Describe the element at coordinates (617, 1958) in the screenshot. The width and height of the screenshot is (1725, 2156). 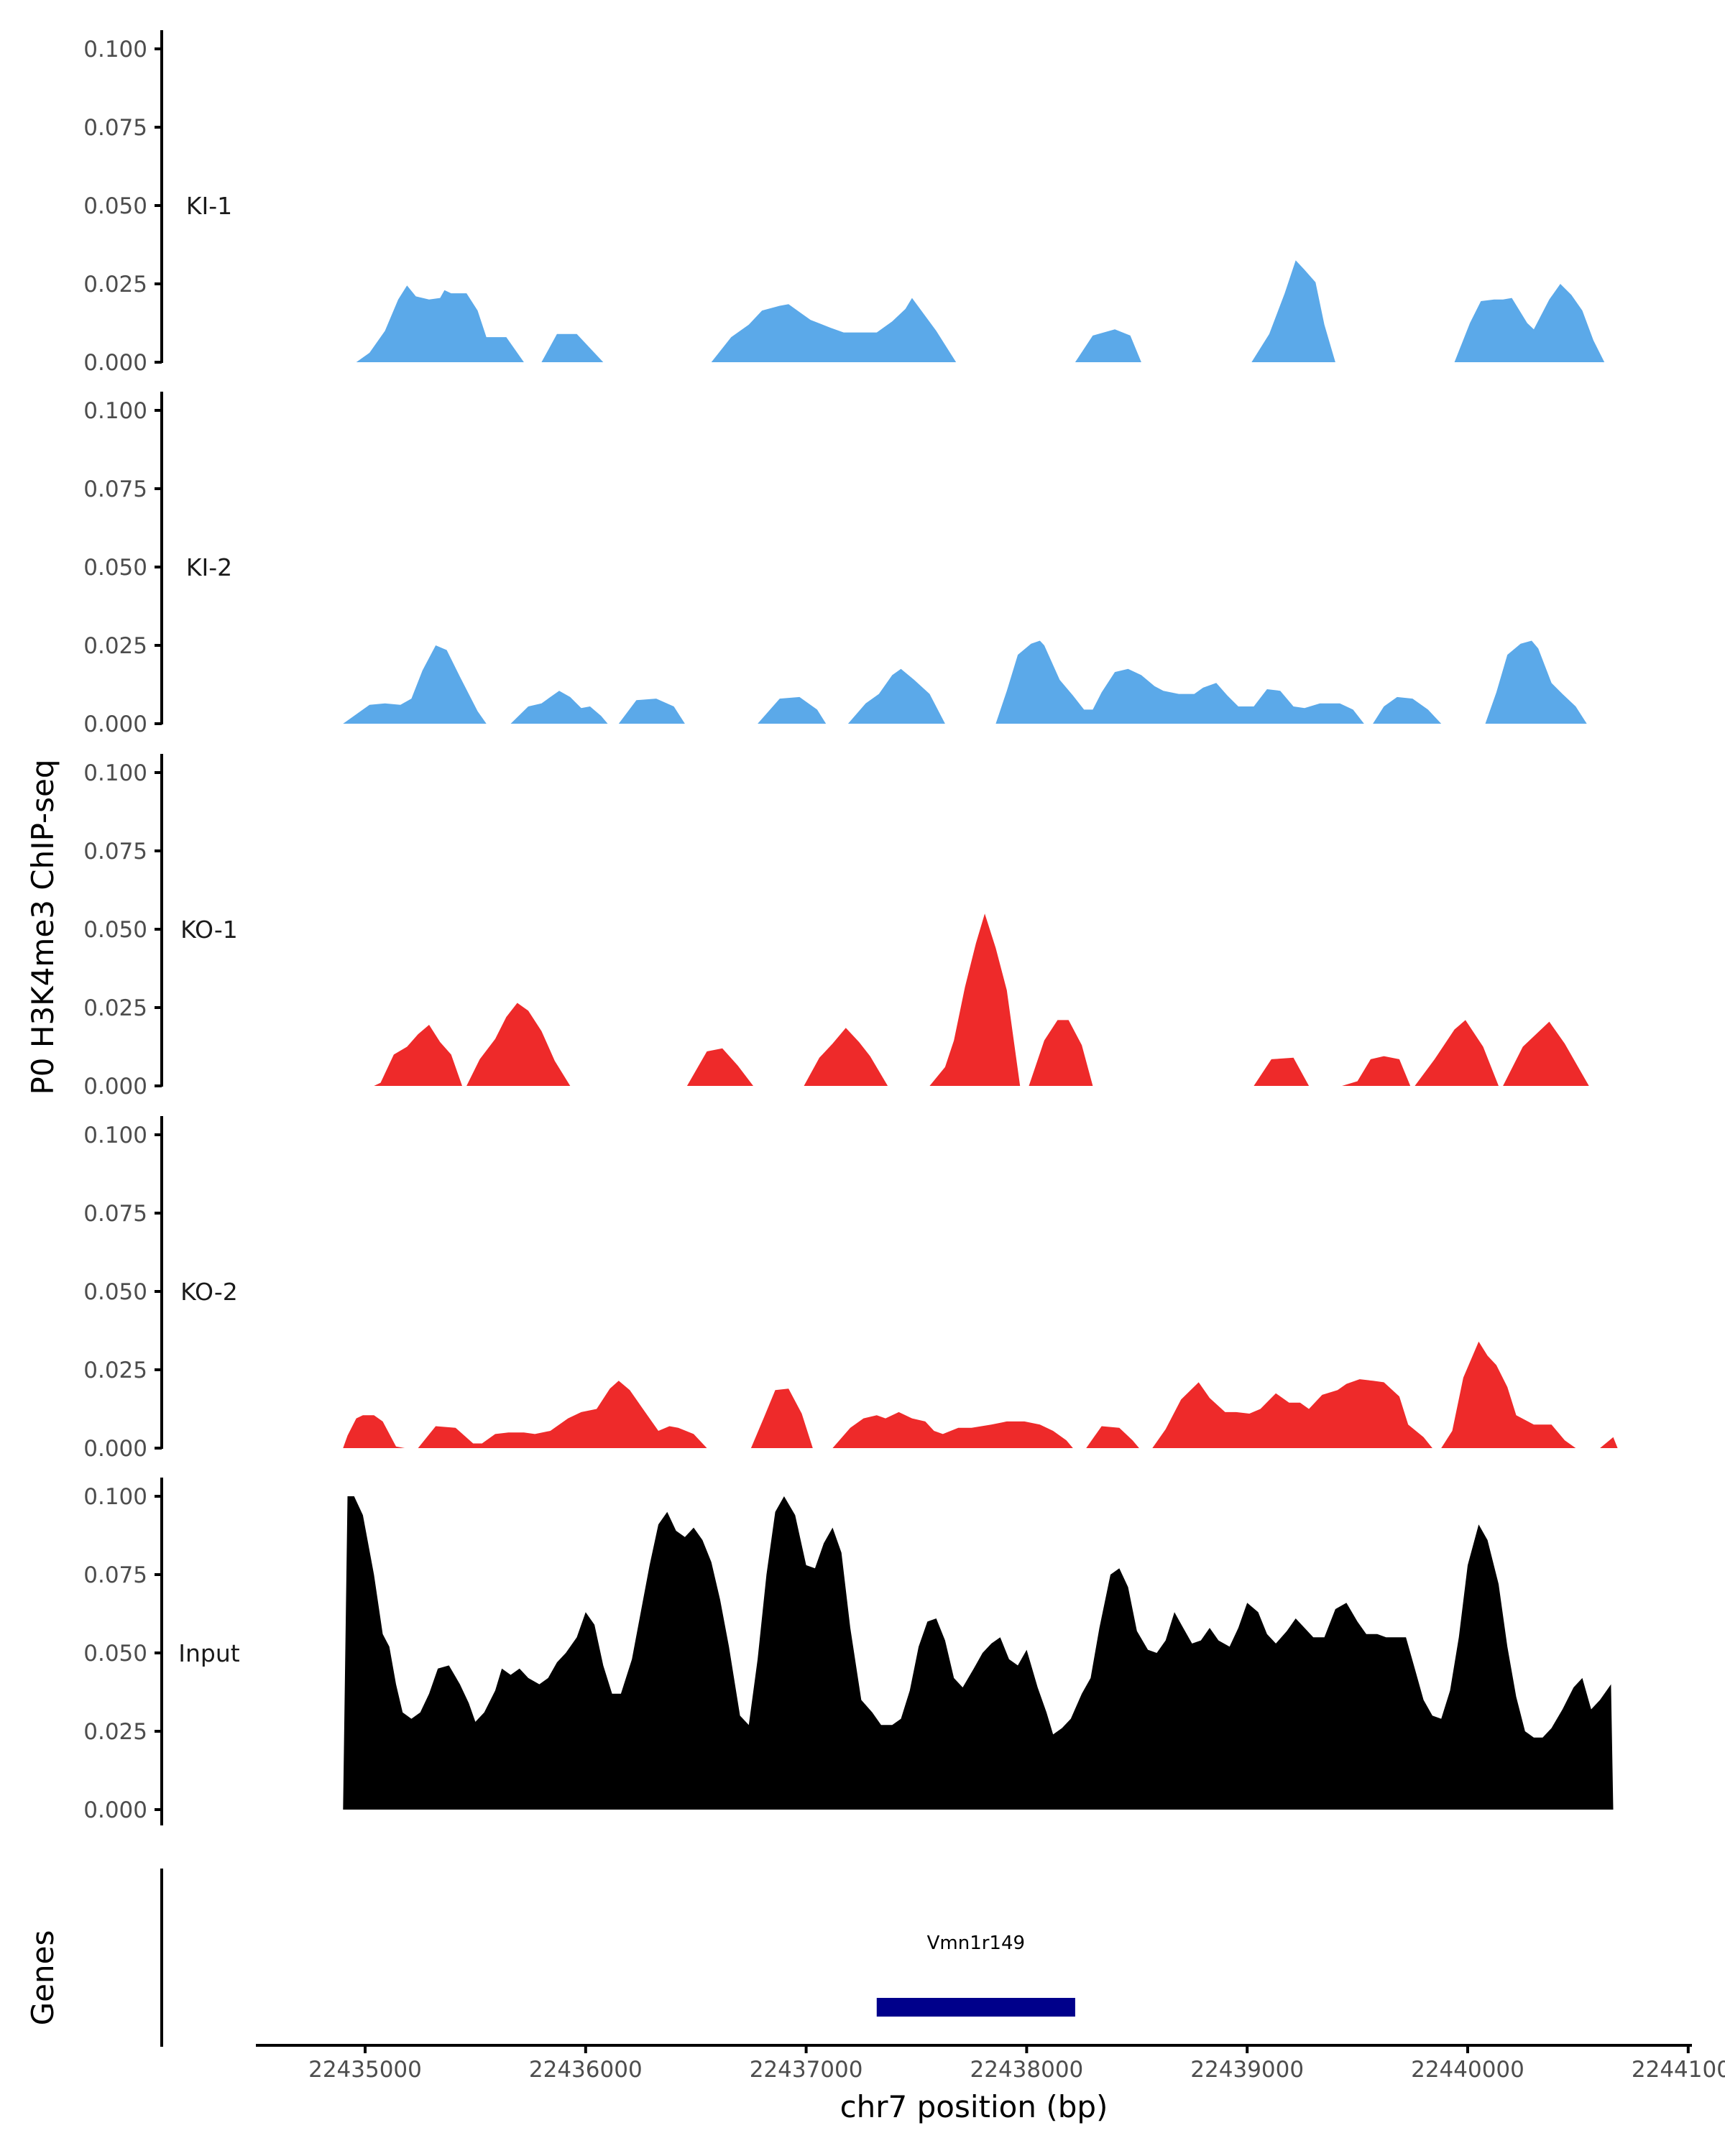
I see `genes-panel: Vmn1r149` at that location.